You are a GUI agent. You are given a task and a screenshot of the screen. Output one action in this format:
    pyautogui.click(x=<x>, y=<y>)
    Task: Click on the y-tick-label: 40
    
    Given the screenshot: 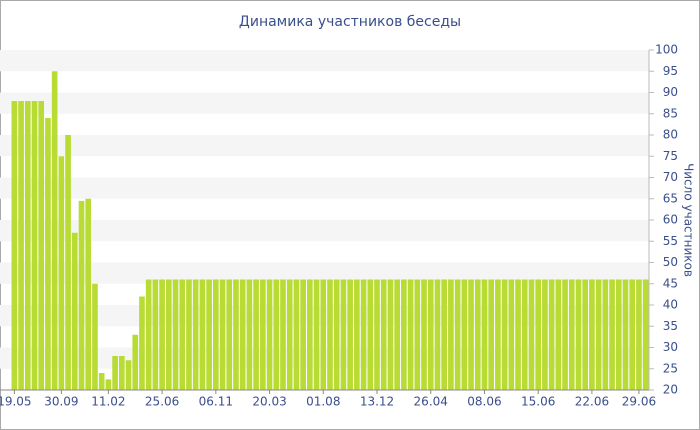 What is the action you would take?
    pyautogui.click(x=670, y=305)
    